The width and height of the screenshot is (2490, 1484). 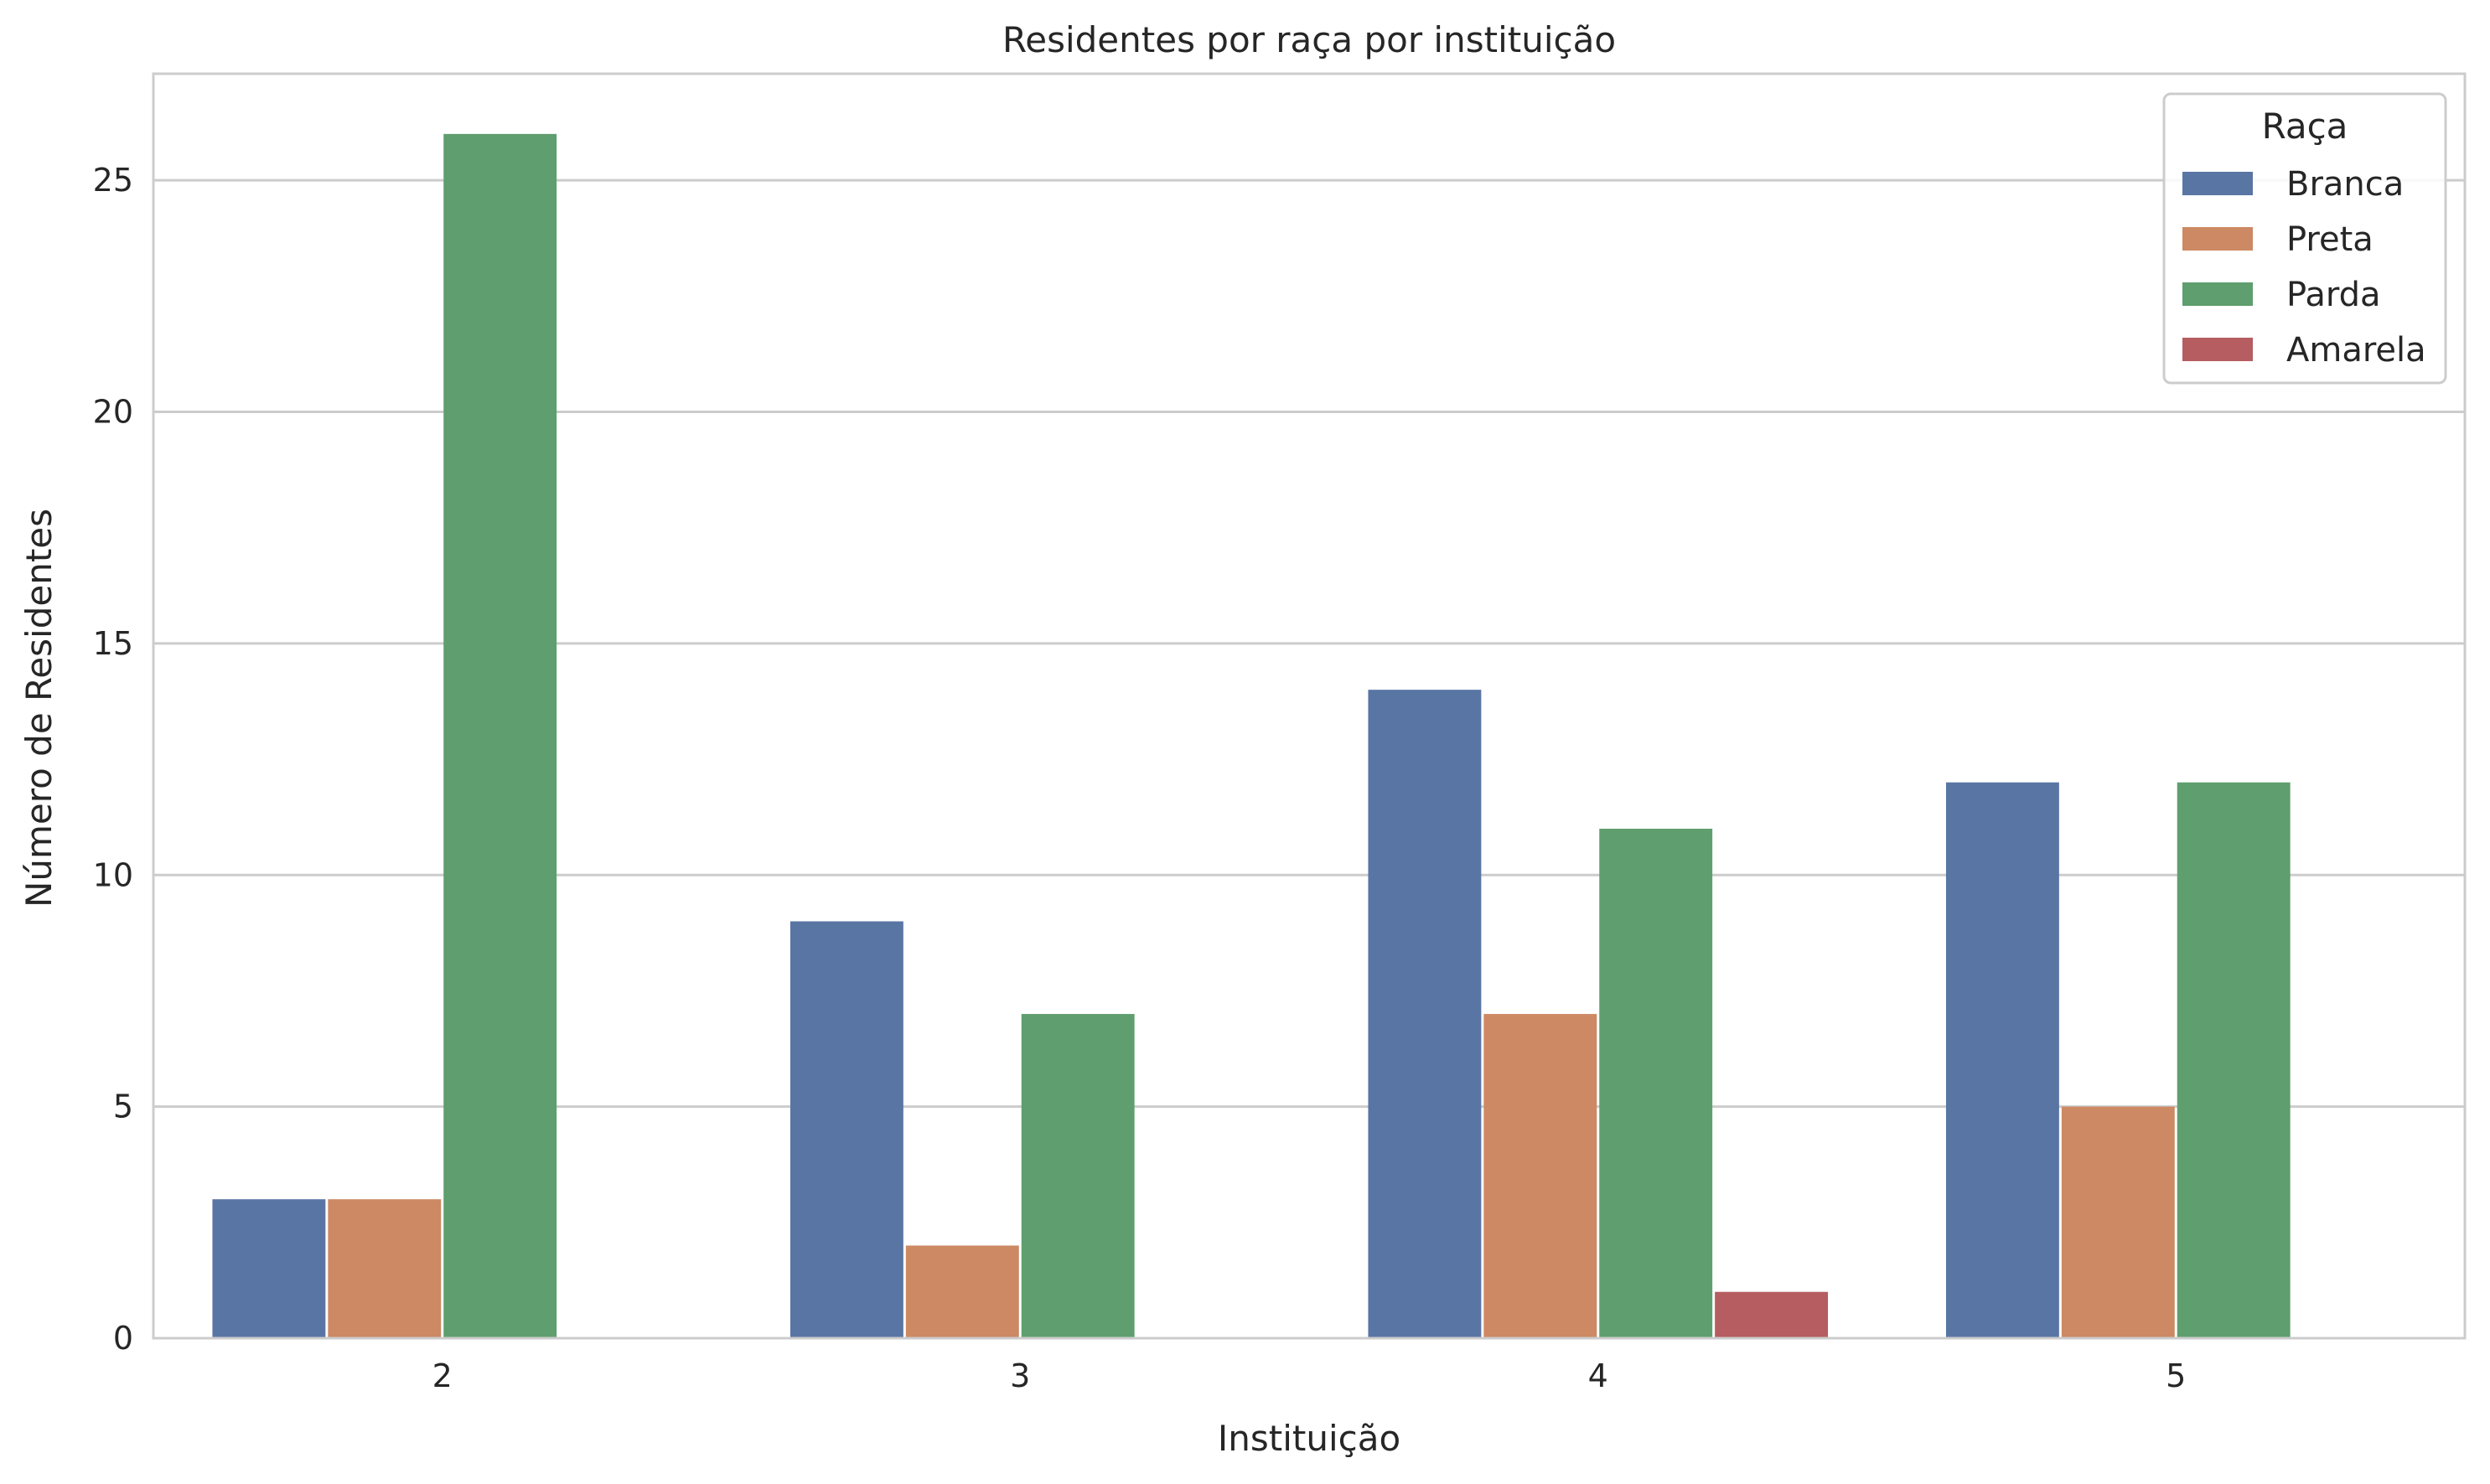 I want to click on legend-swatch-amarela, so click(x=2217, y=350).